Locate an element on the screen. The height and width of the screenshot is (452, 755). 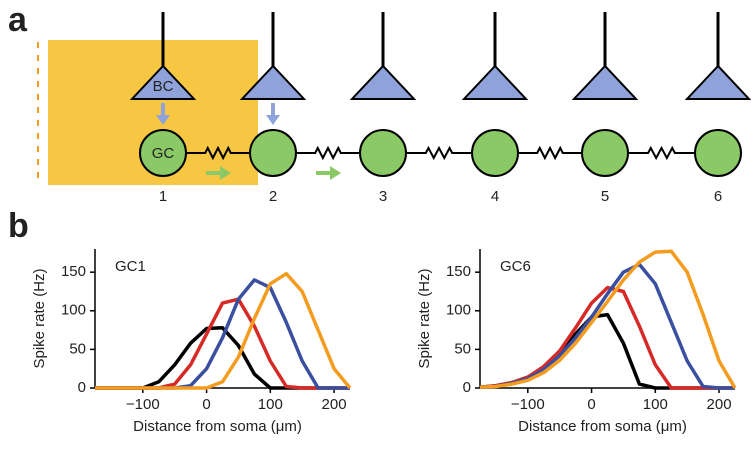
panel-label: b is located at coordinates (18, 226).